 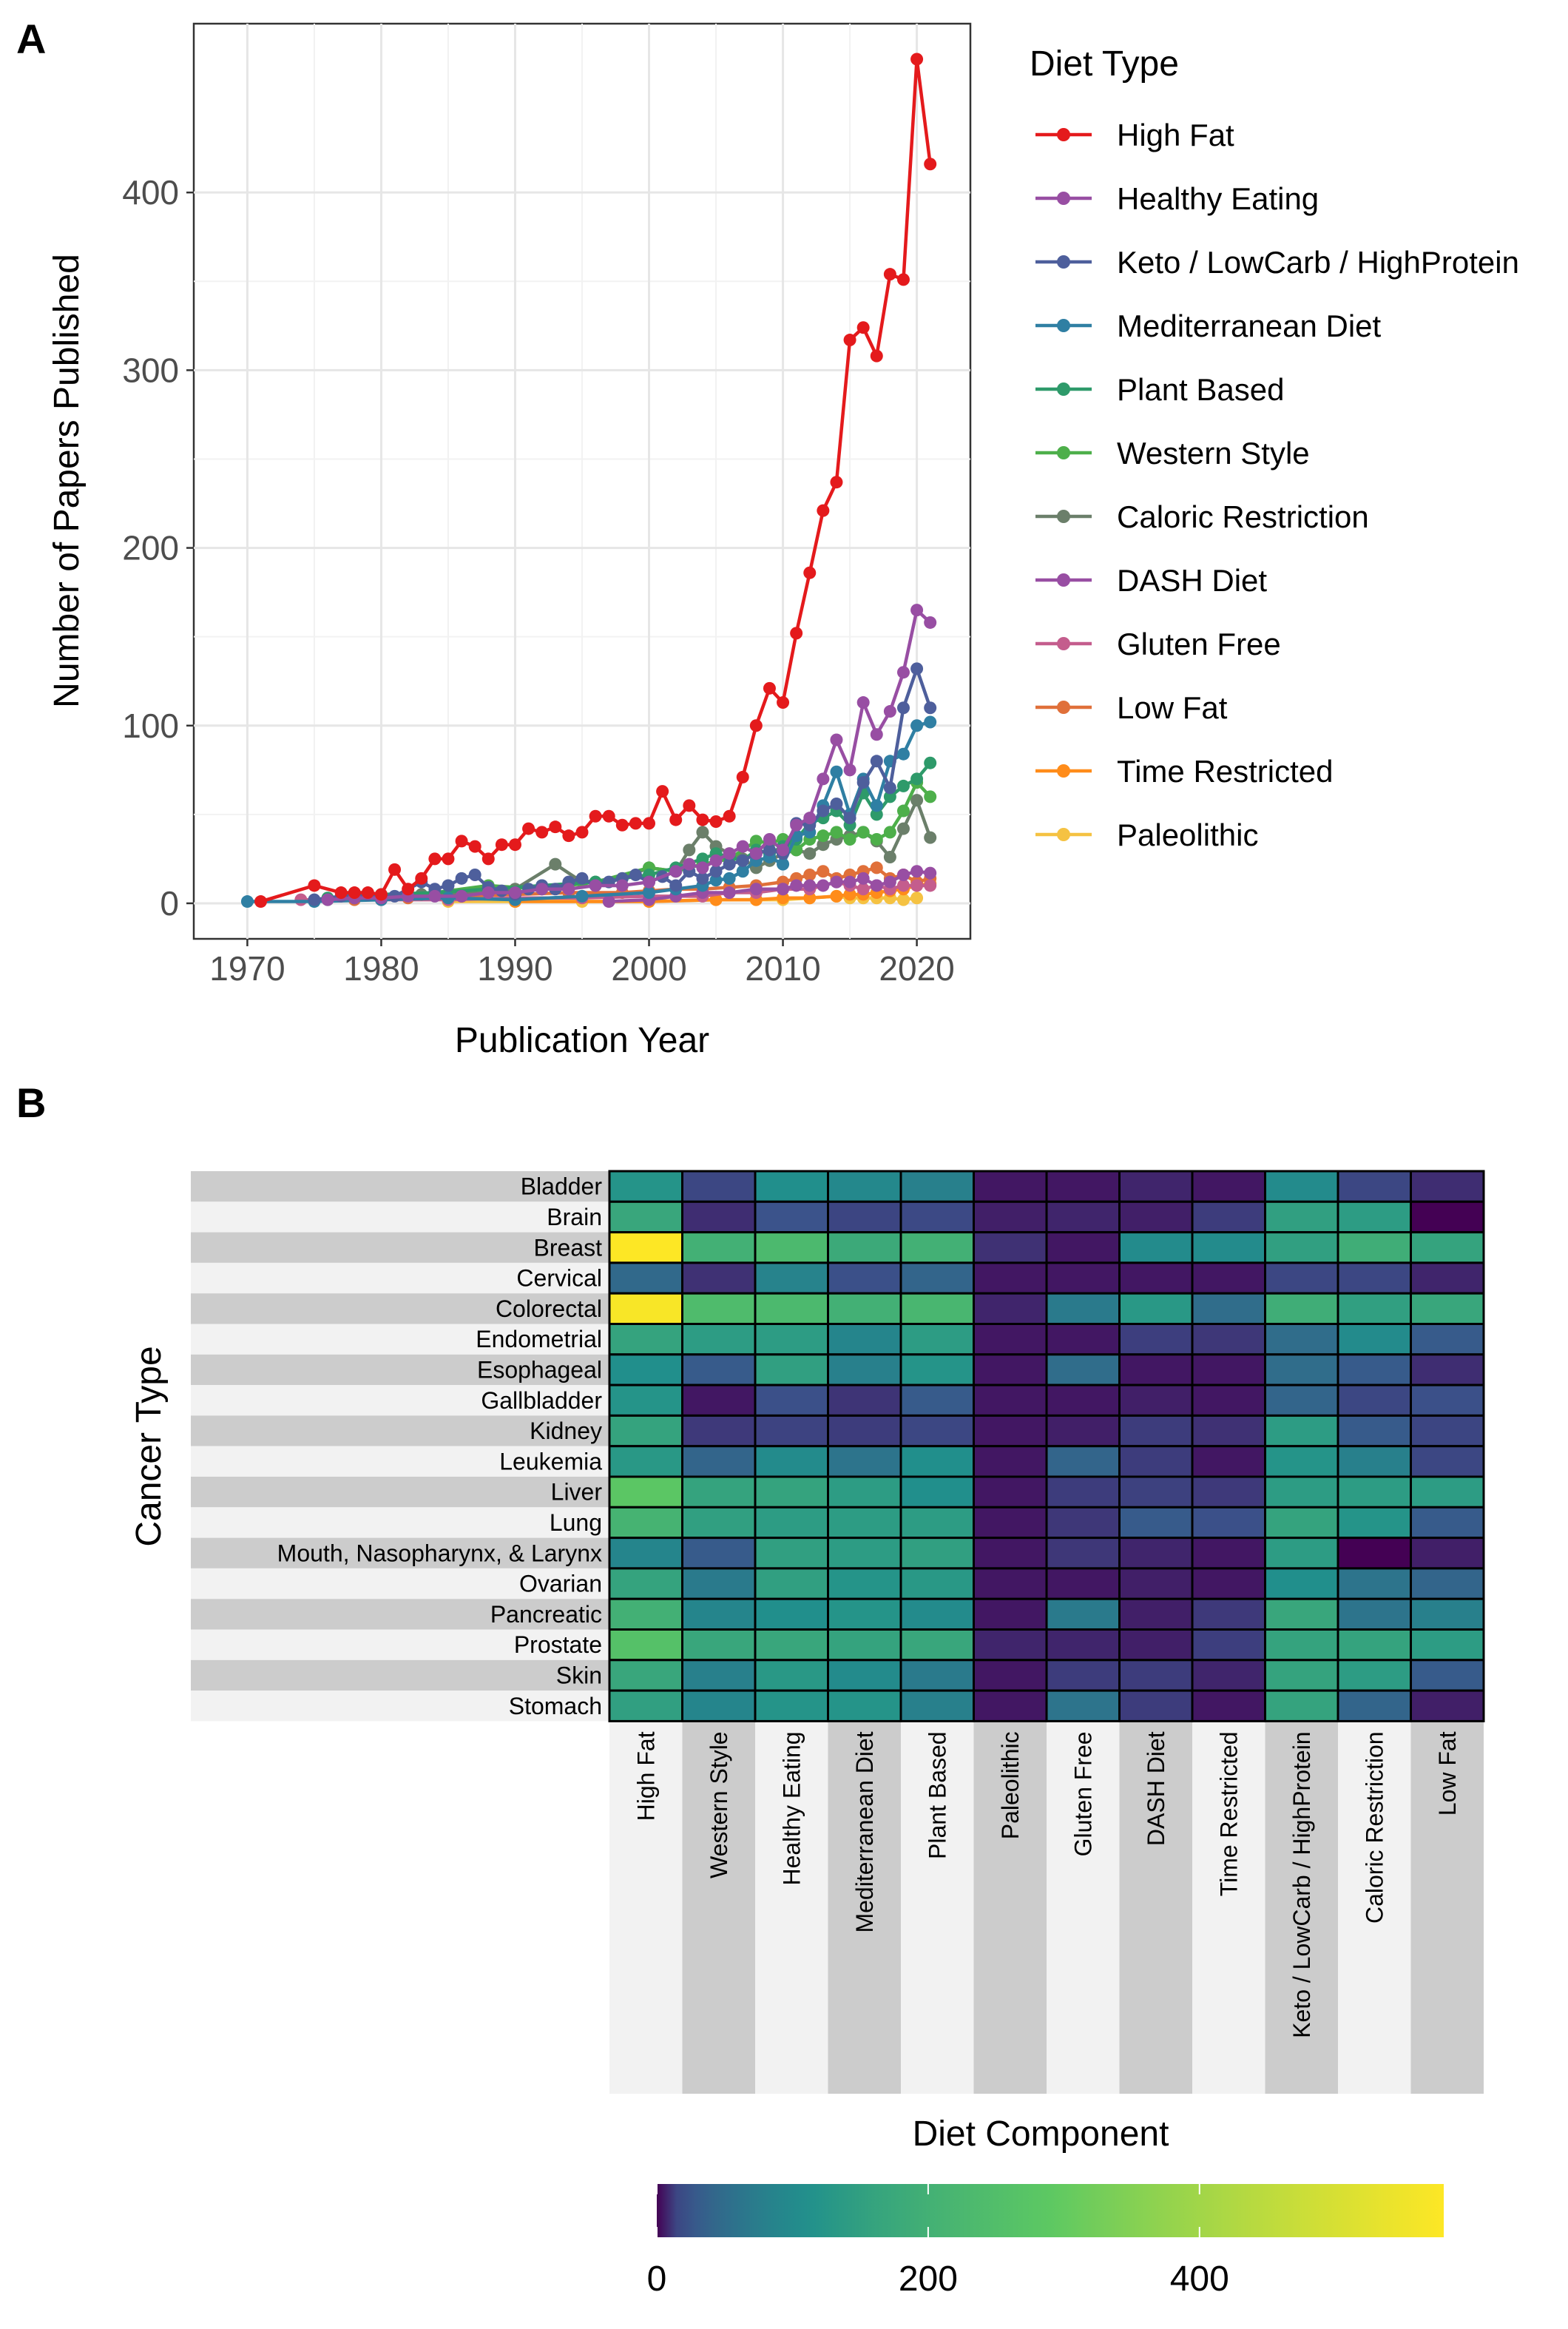 I want to click on heatmap-x-axis-title: Diet Component, so click(x=1041, y=2134).